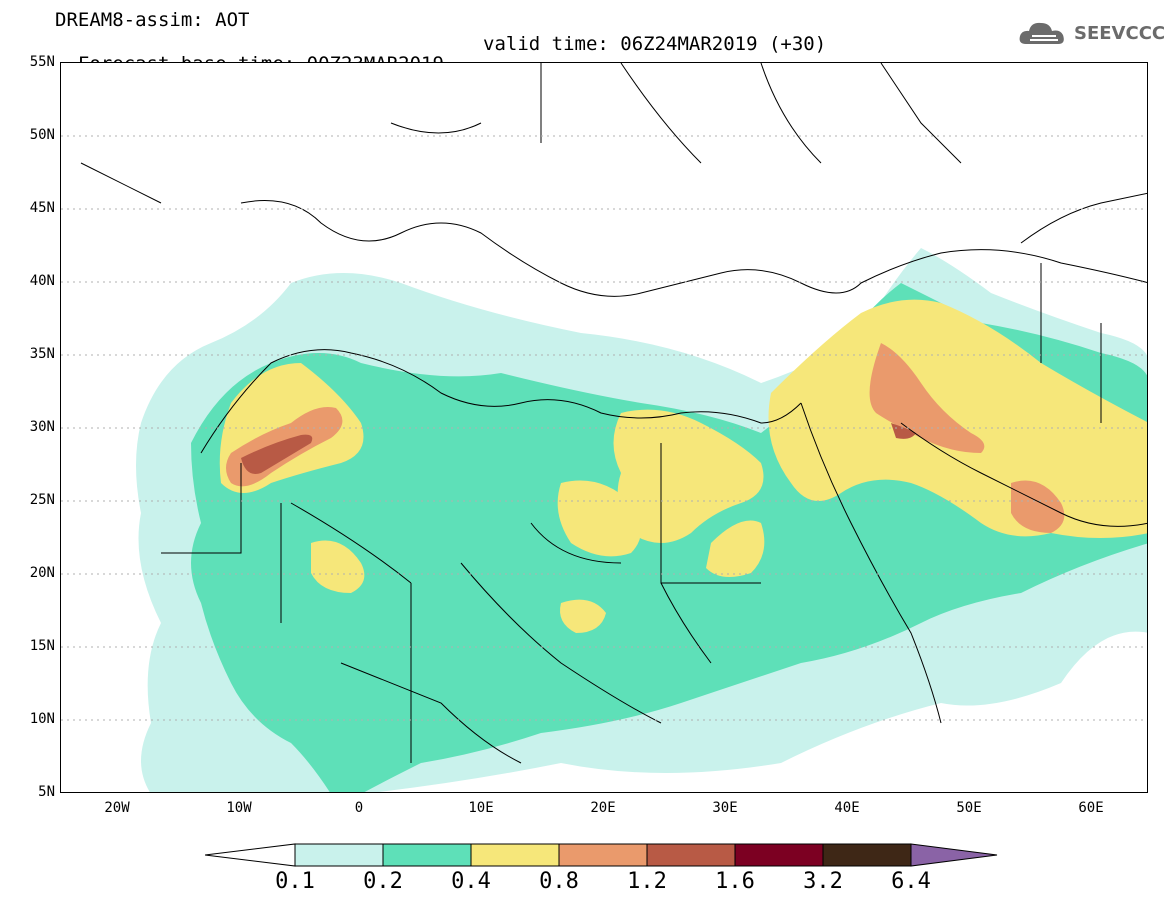 Image resolution: width=1165 pixels, height=905 pixels. I want to click on lat-label: 45N, so click(42, 208).